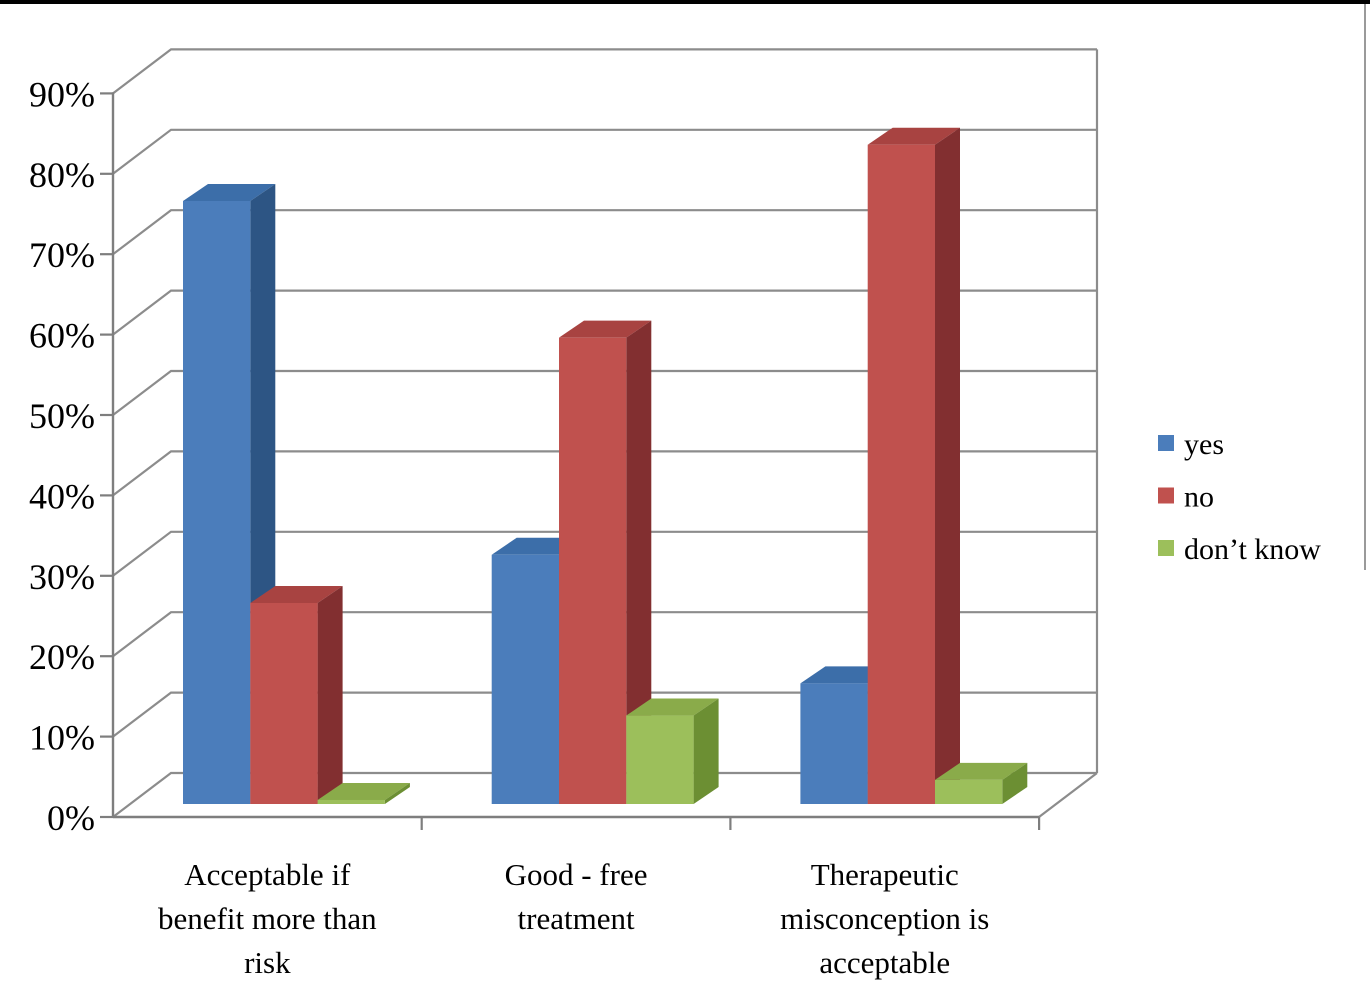 The image size is (1370, 992). Describe the element at coordinates (685, 2) in the screenshot. I see `scan-top-edge` at that location.